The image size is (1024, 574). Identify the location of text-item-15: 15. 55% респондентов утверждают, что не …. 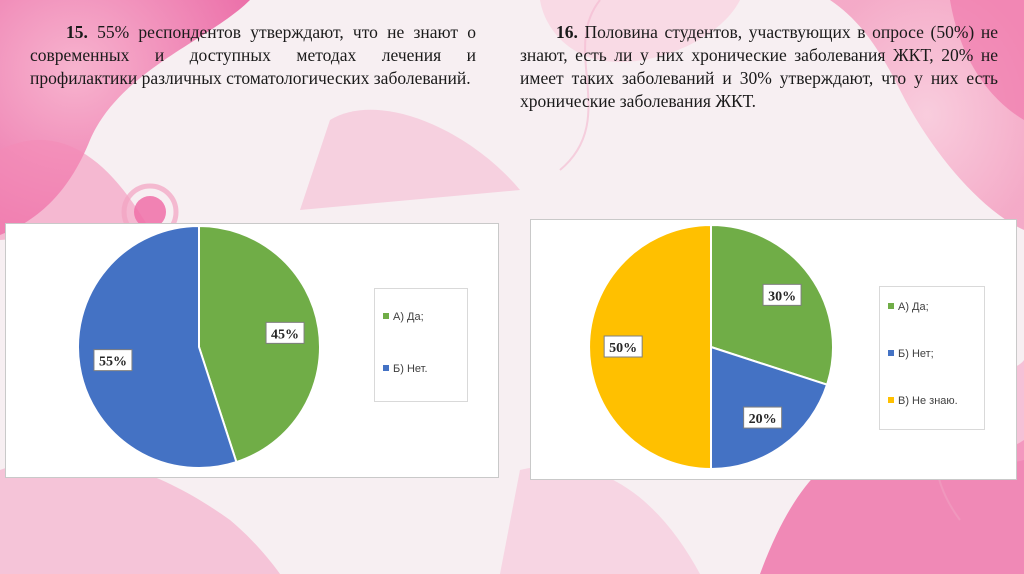
(253, 55).